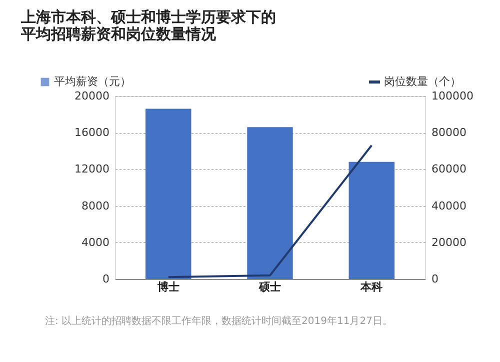 This screenshot has width=500, height=362. I want to click on y-tick-label: 16000, so click(92, 133).